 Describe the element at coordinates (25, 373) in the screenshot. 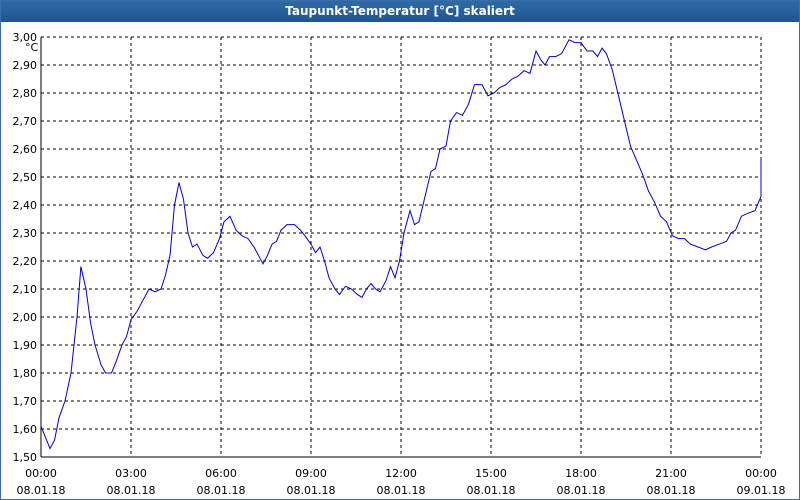

I see `y-tick-label: 1,80` at that location.